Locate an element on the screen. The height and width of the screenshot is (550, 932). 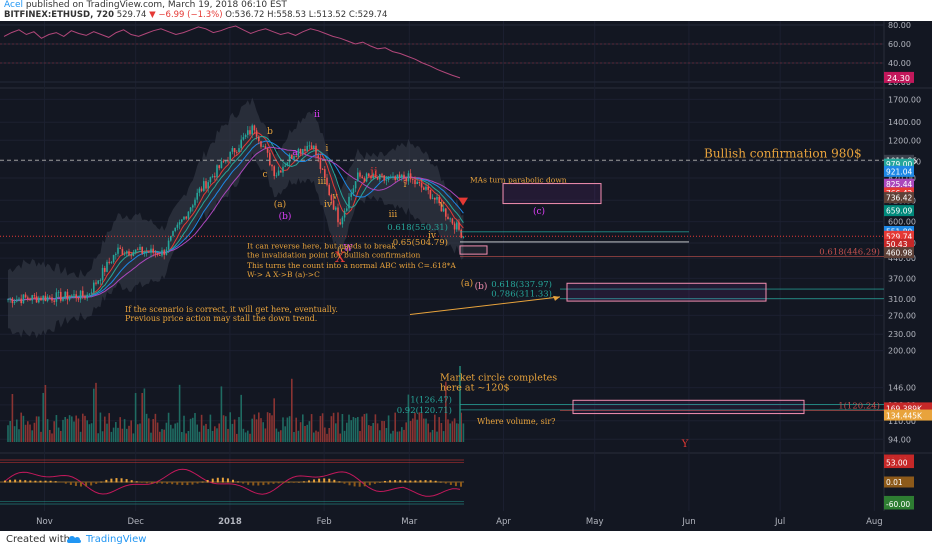
author-link: Acel is located at coordinates (13, 5).